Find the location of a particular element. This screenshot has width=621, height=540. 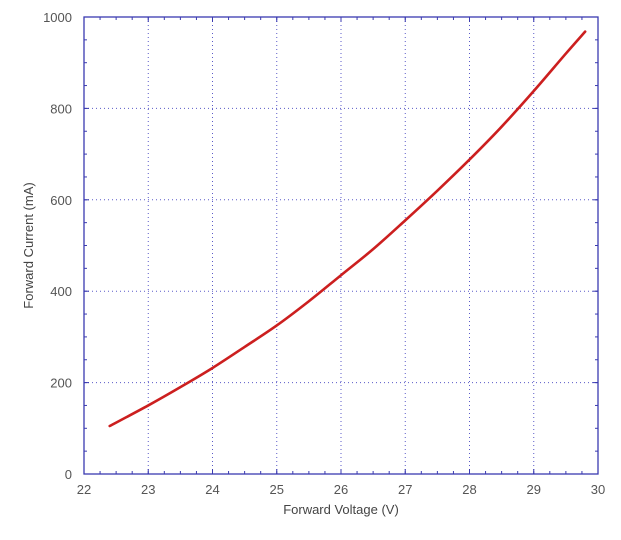

y-tick-label: 800 is located at coordinates (61, 108).